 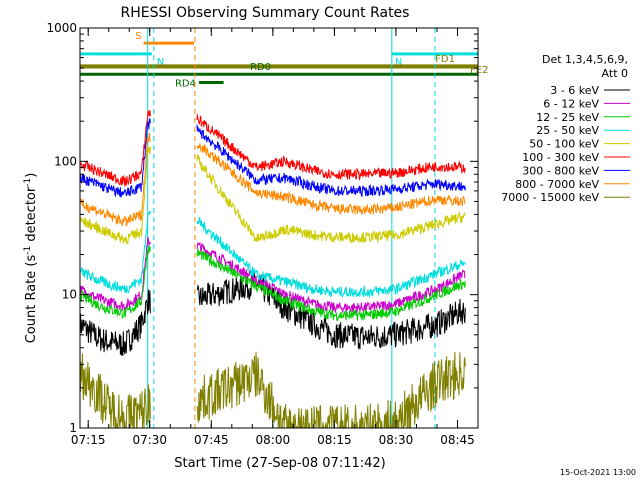 What do you see at coordinates (279, 463) in the screenshot?
I see `x-axis-label: Start Time (27-Sep-08 07:11:42)` at bounding box center [279, 463].